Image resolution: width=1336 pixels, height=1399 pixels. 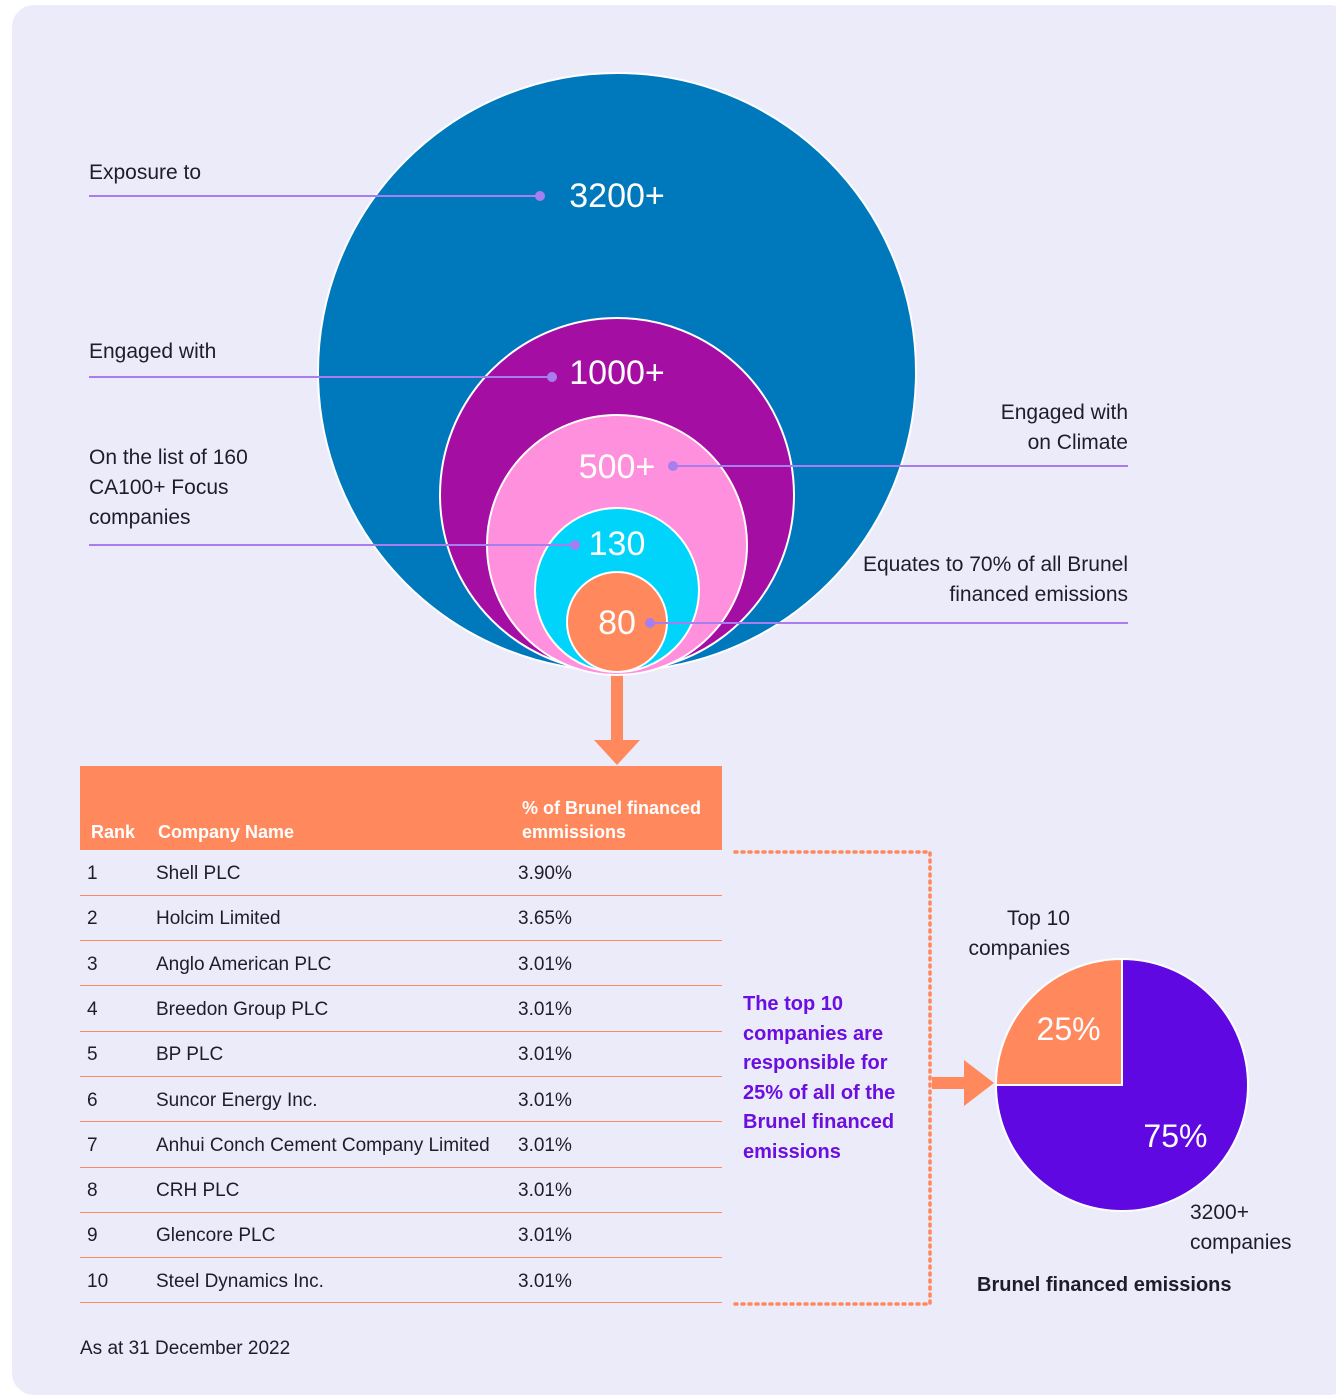 I want to click on table-cell: Breedon Group PLC, so click(x=242, y=1009).